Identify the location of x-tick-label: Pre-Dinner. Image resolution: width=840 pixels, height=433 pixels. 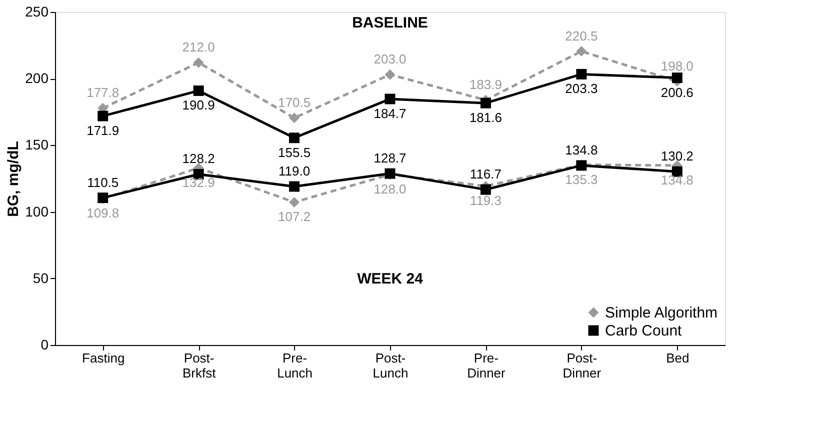
(486, 365).